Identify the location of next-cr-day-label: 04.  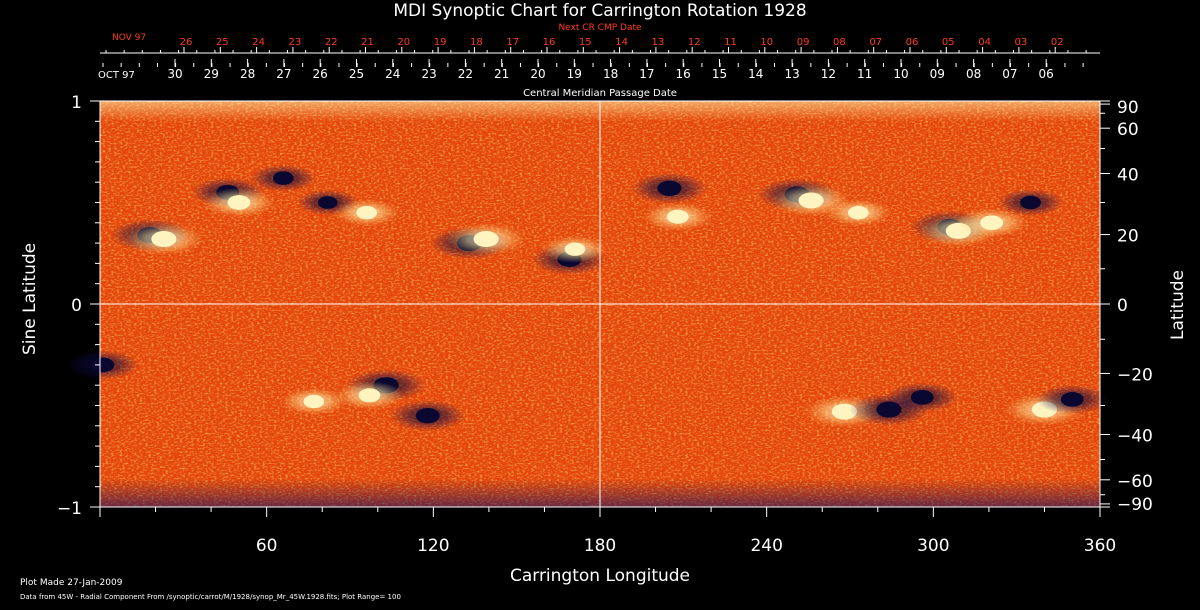
(984, 42).